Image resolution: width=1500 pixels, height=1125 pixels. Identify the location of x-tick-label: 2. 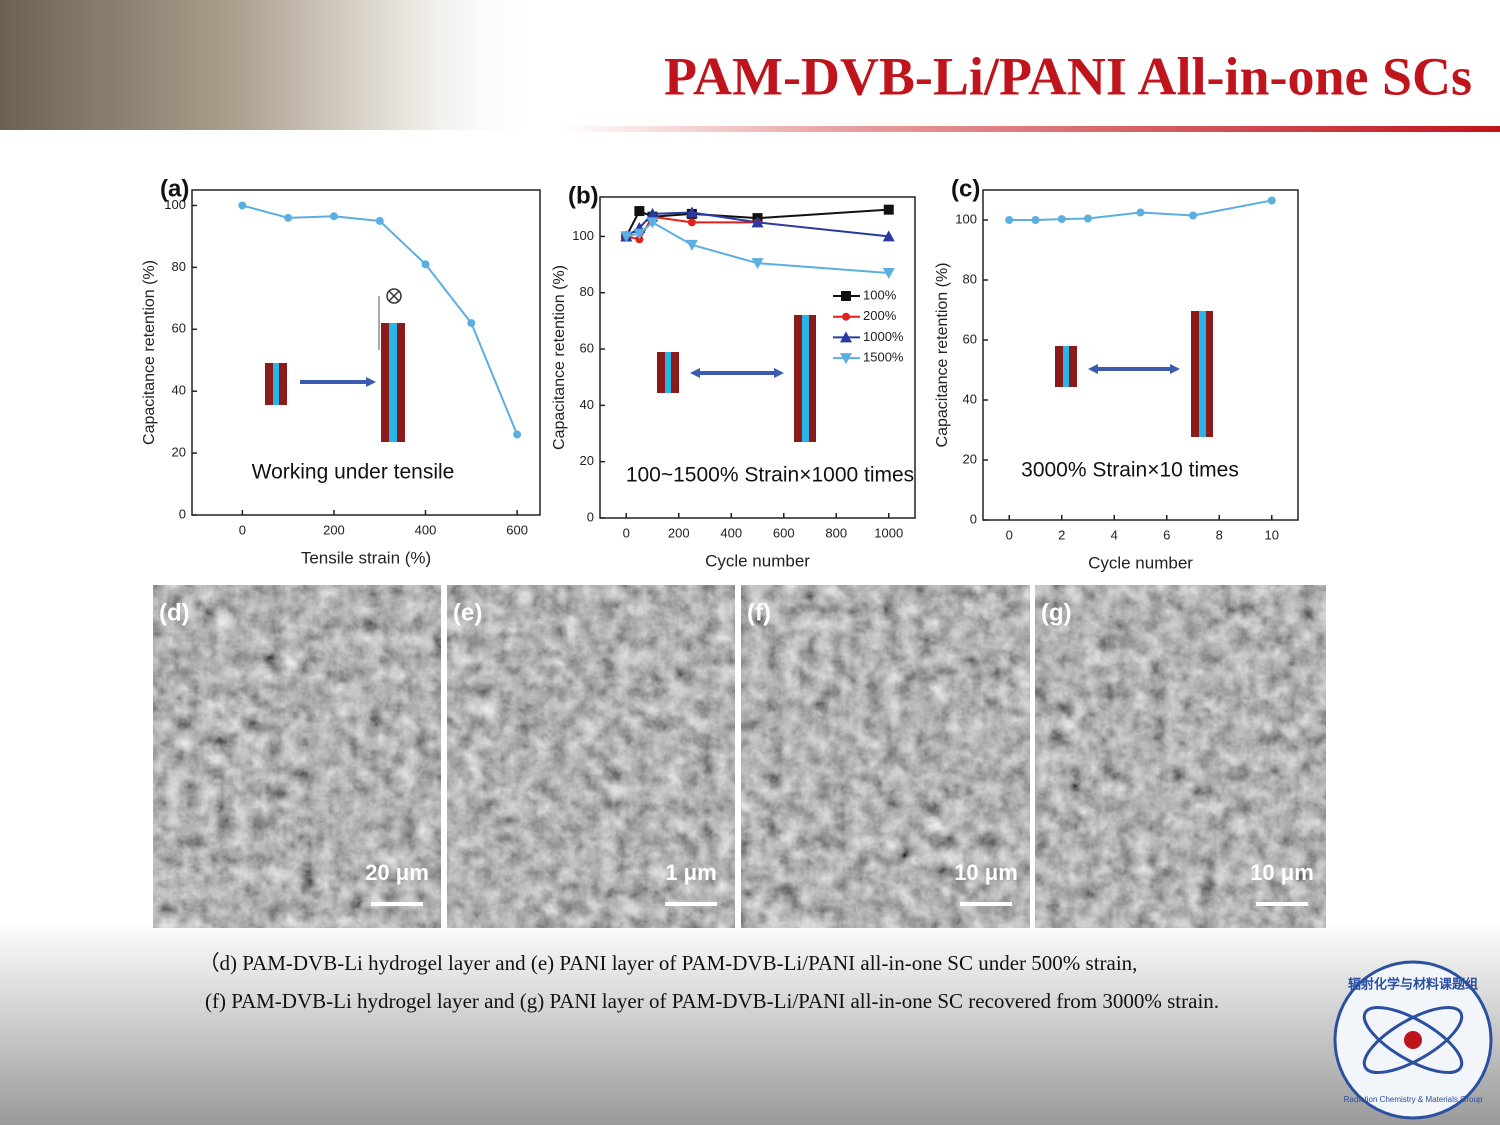
(1061, 534).